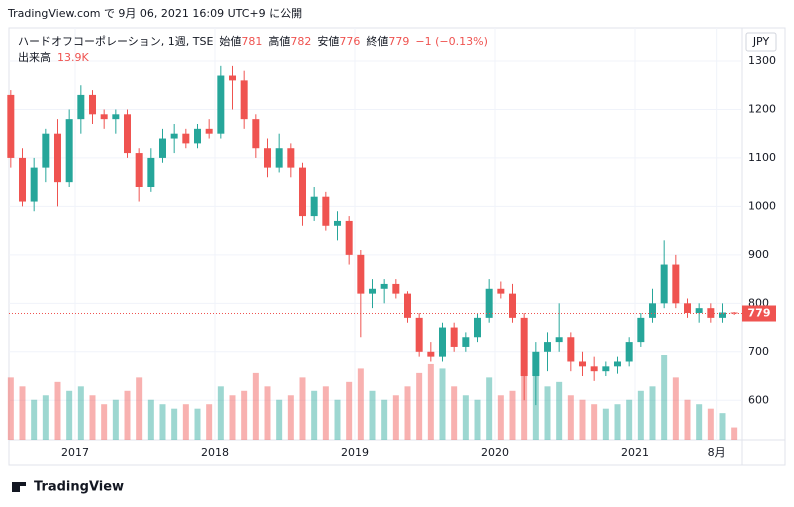  Describe the element at coordinates (75, 452) in the screenshot. I see `x-tick-label: 2017` at that location.